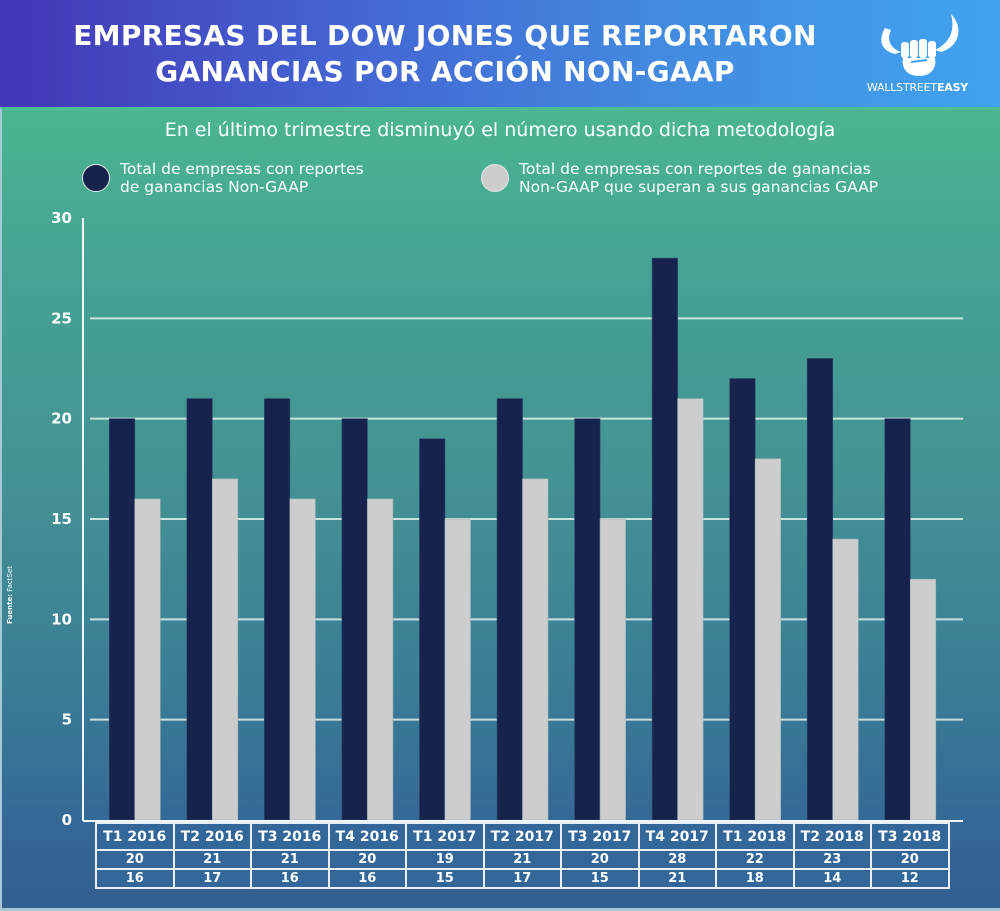  I want to click on y-tick-label: 25, so click(61, 318).